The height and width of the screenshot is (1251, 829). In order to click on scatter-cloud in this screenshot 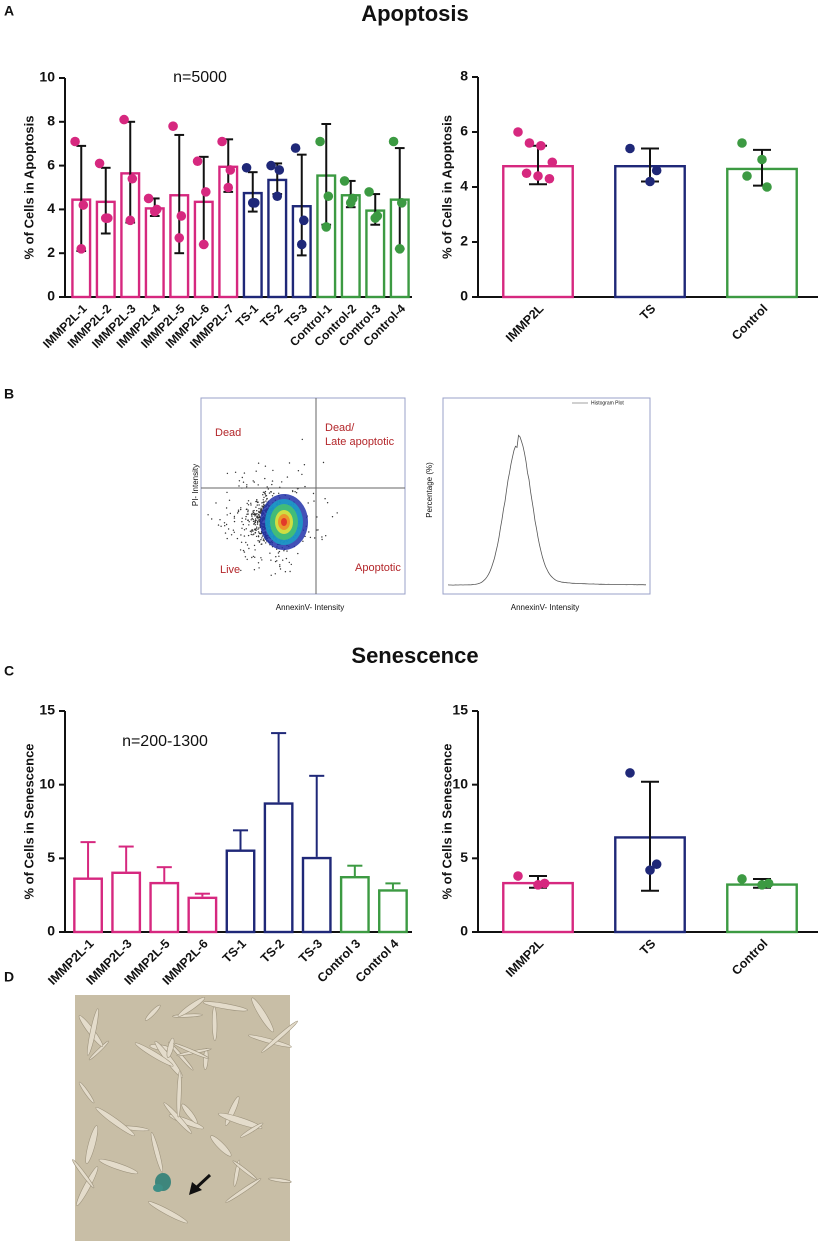, I will do `click(272, 507)`.